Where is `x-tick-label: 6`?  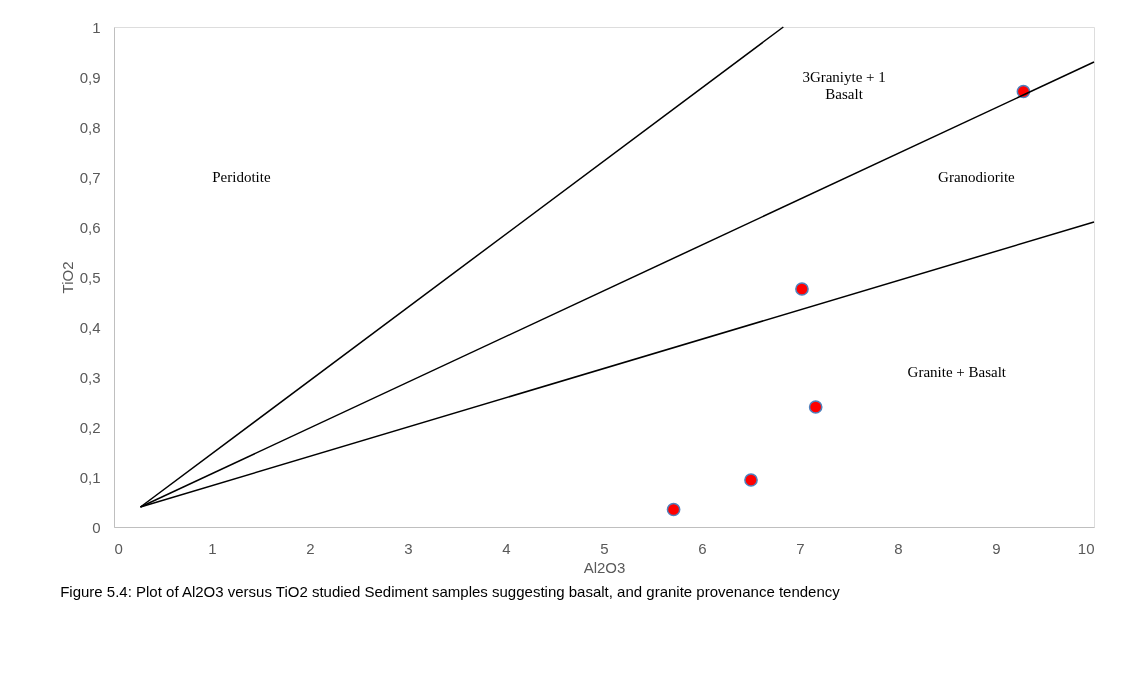 x-tick-label: 6 is located at coordinates (702, 548).